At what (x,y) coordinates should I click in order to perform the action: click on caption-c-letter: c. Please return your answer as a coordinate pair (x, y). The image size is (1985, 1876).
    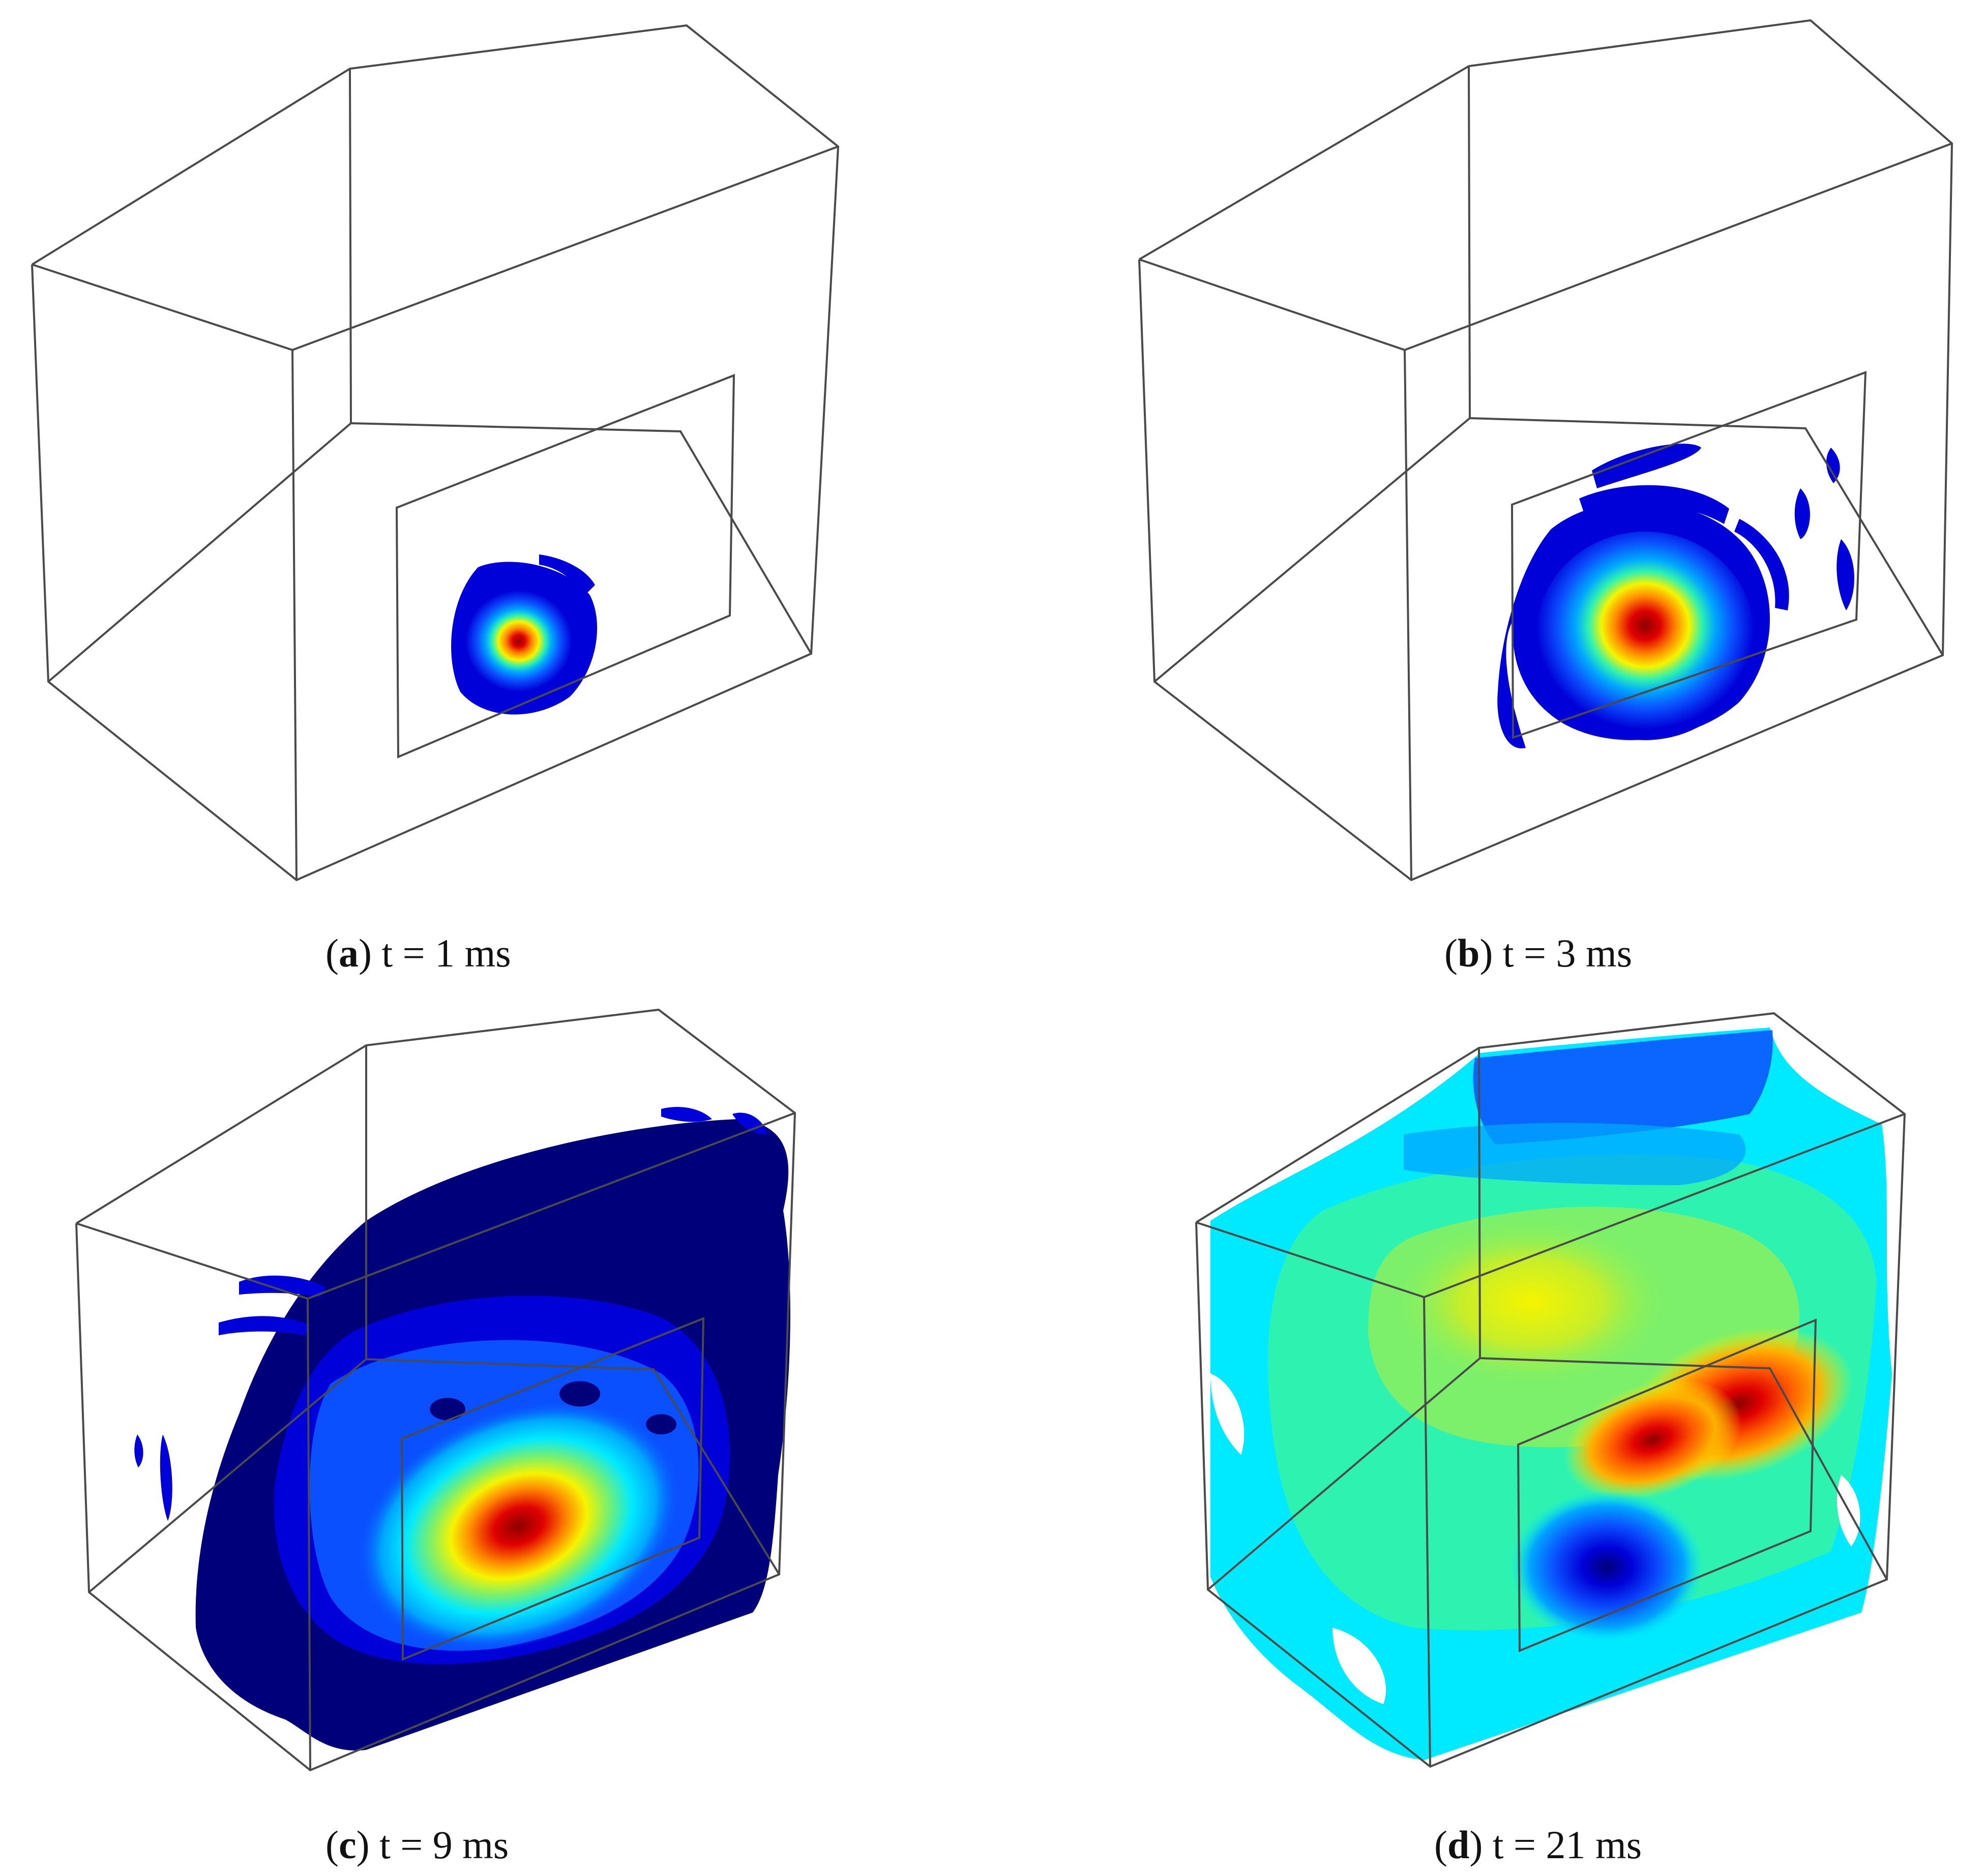
    Looking at the image, I should click on (347, 1845).